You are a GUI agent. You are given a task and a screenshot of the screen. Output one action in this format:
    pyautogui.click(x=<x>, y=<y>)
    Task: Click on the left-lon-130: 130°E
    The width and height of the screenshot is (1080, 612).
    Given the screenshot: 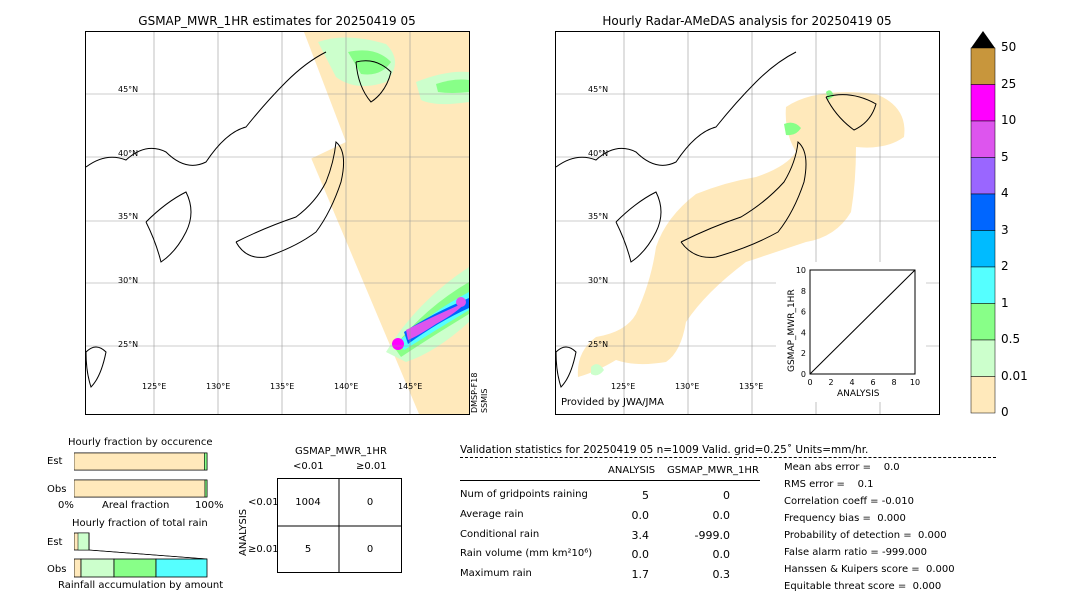 What is the action you would take?
    pyautogui.click(x=218, y=386)
    